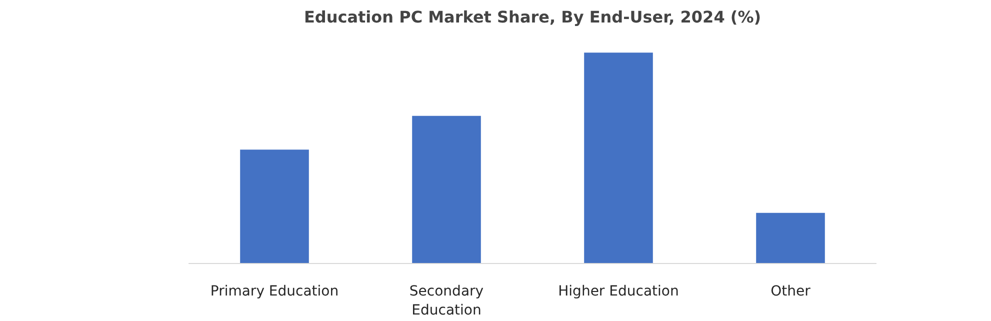  I want to click on chart-title: Education PC Market Share, By End-User, 2024 (%), so click(533, 17).